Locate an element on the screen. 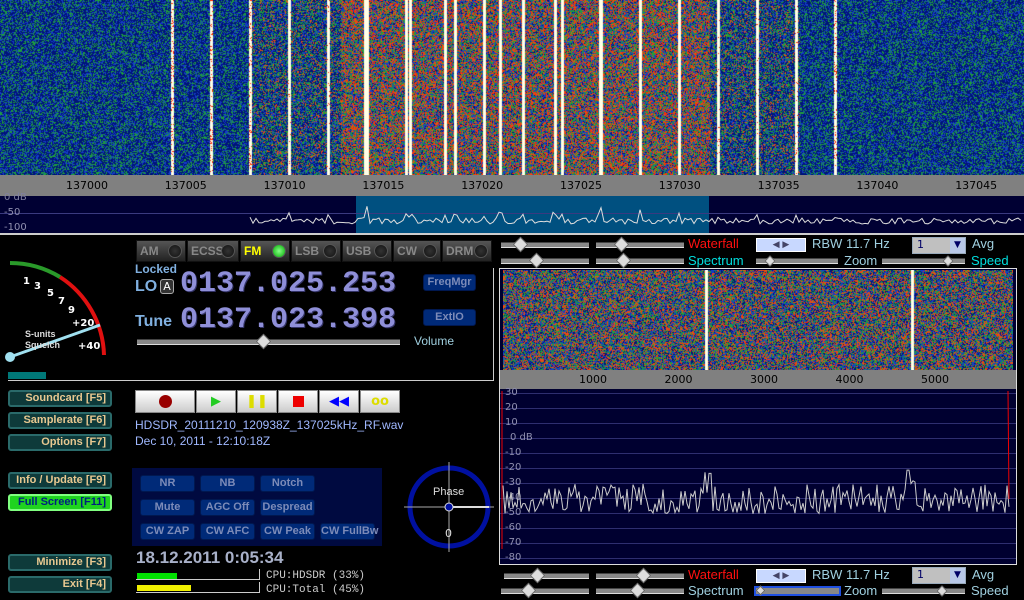  loop-button: oo is located at coordinates (380, 401).